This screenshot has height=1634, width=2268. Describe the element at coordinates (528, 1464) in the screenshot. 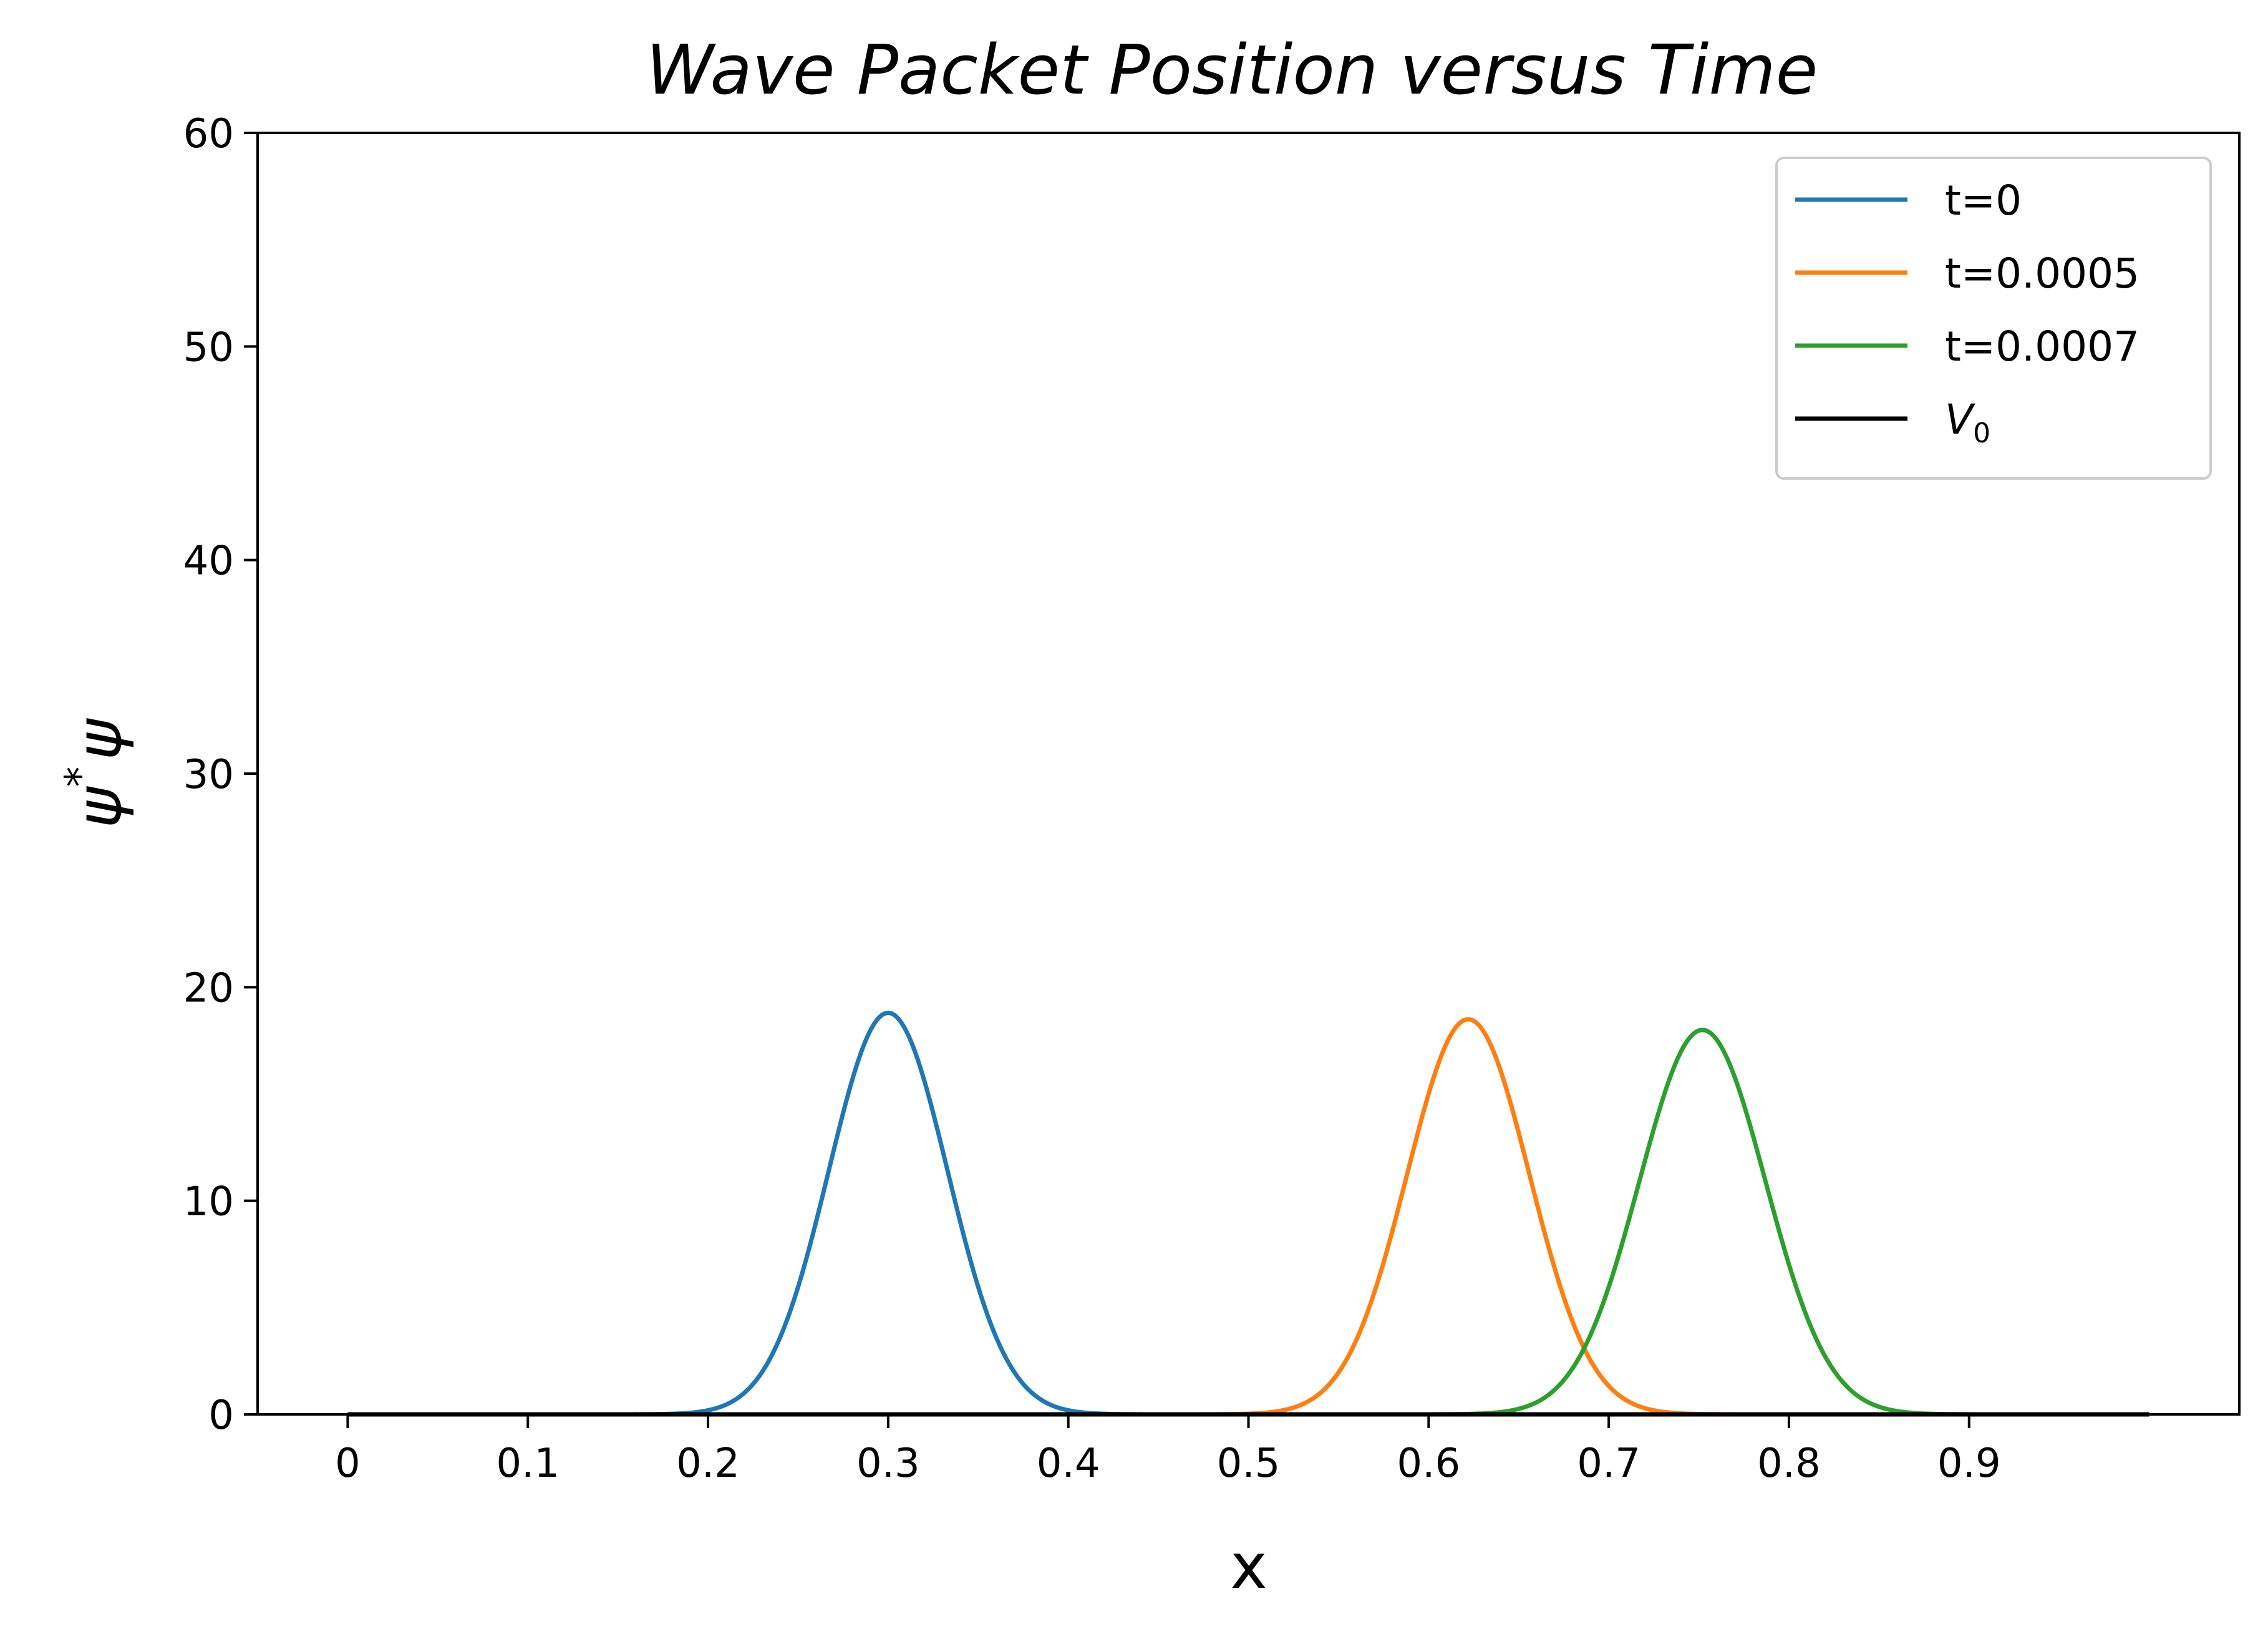

I see `x-tick-label: 0.1` at that location.